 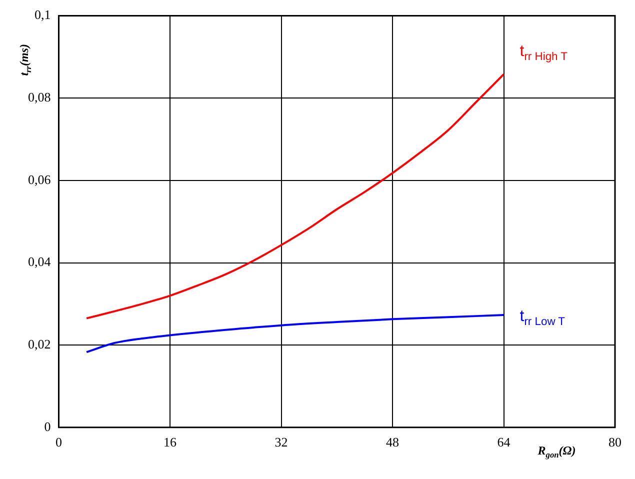 I want to click on x-tick-label: 48, so click(x=392, y=442).